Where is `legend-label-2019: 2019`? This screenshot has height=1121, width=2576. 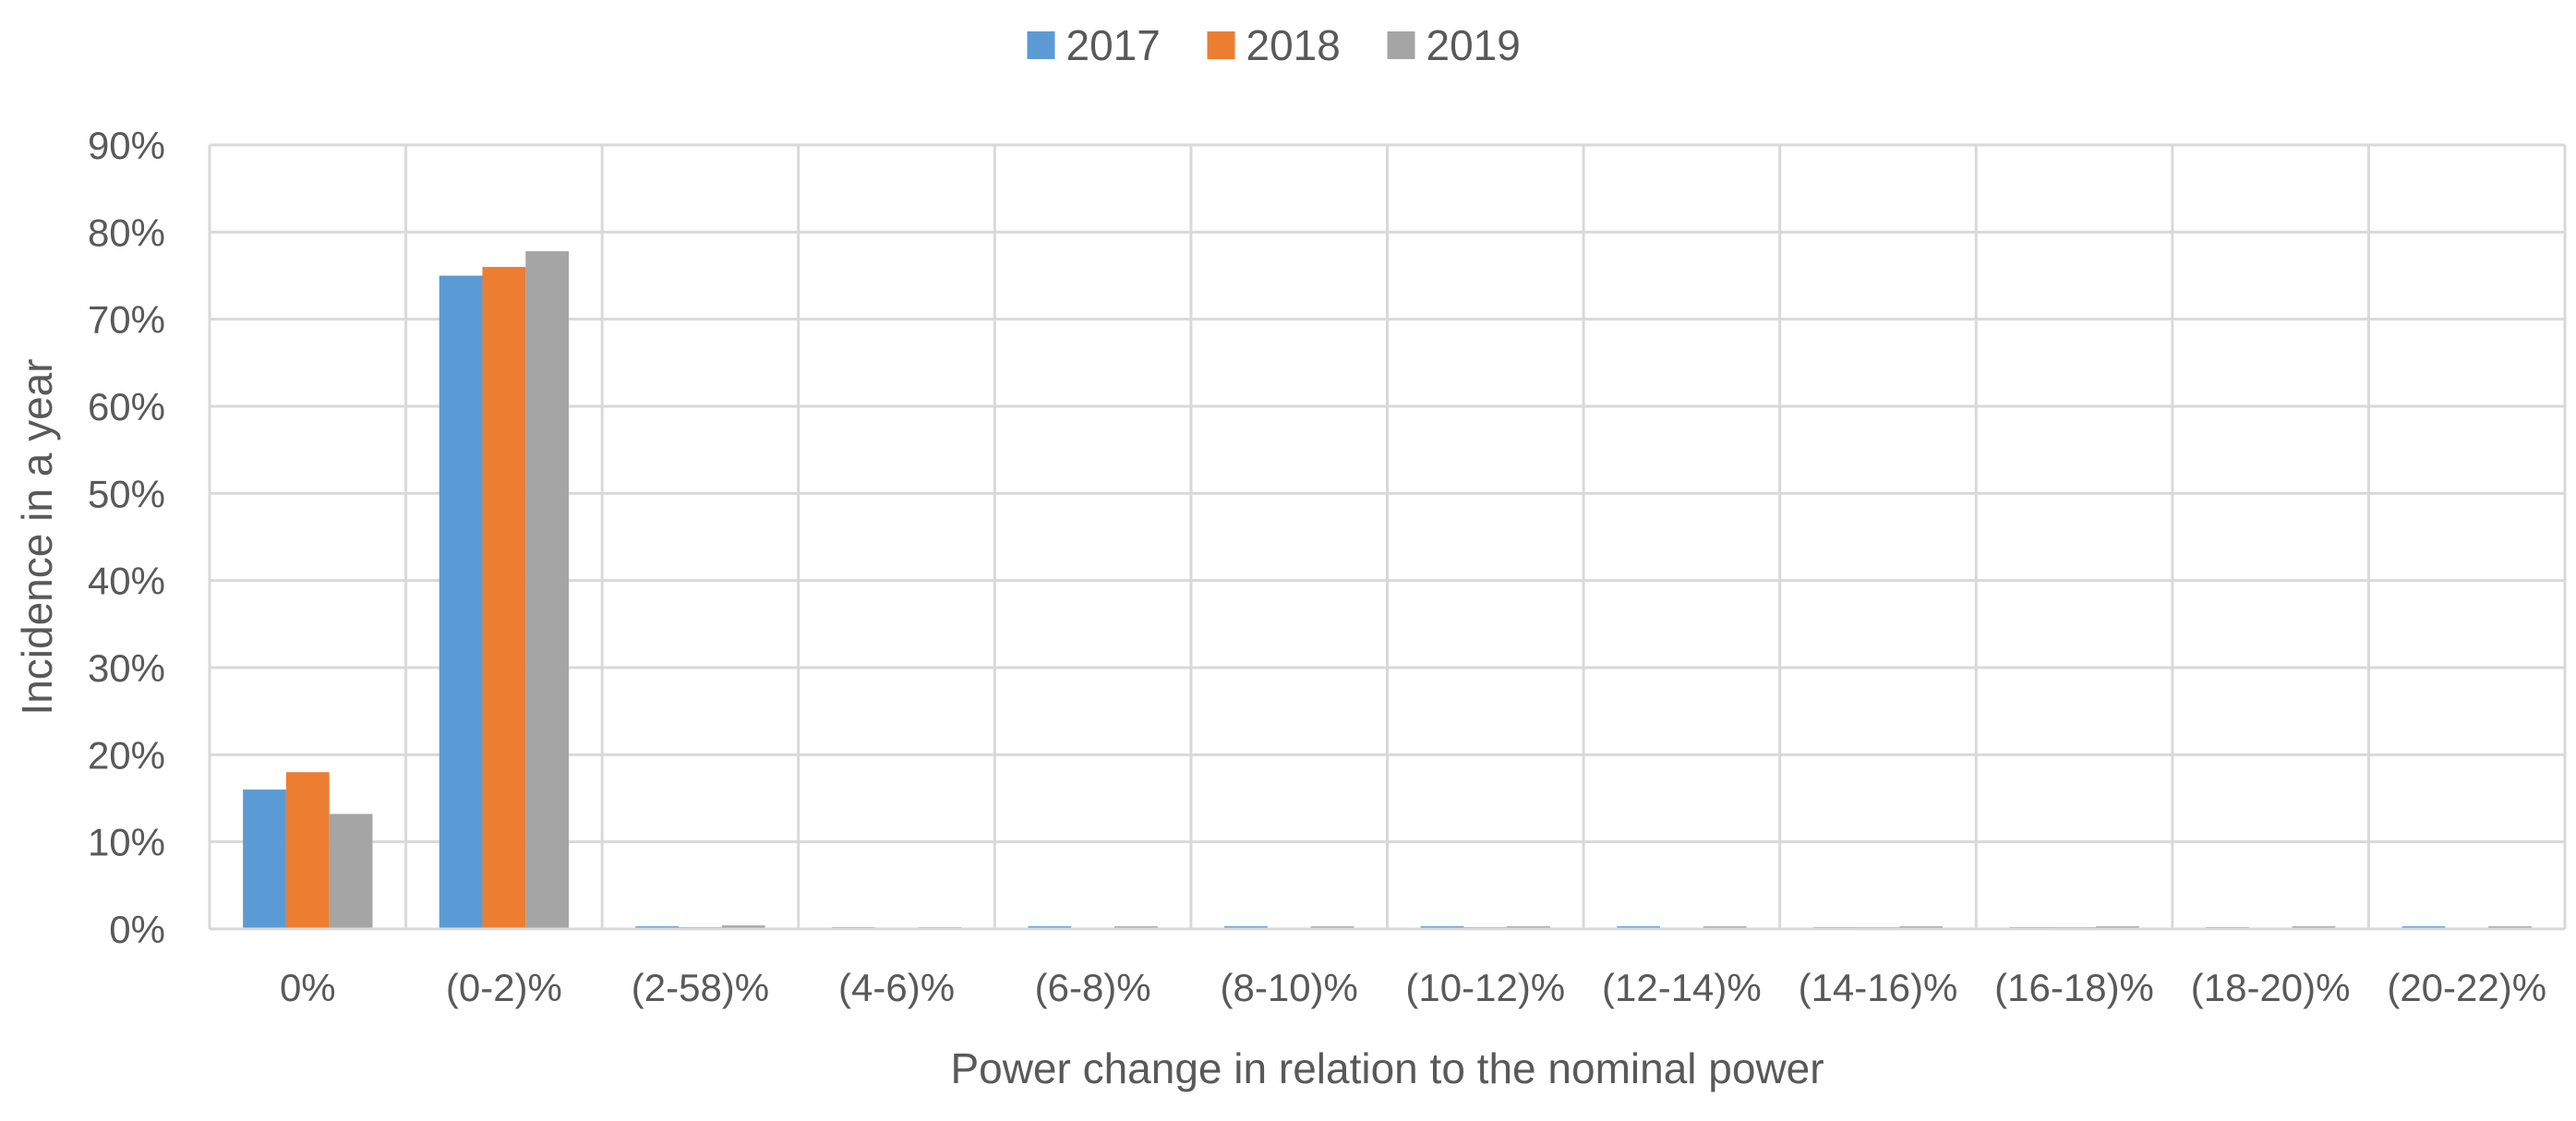 legend-label-2019: 2019 is located at coordinates (1473, 45).